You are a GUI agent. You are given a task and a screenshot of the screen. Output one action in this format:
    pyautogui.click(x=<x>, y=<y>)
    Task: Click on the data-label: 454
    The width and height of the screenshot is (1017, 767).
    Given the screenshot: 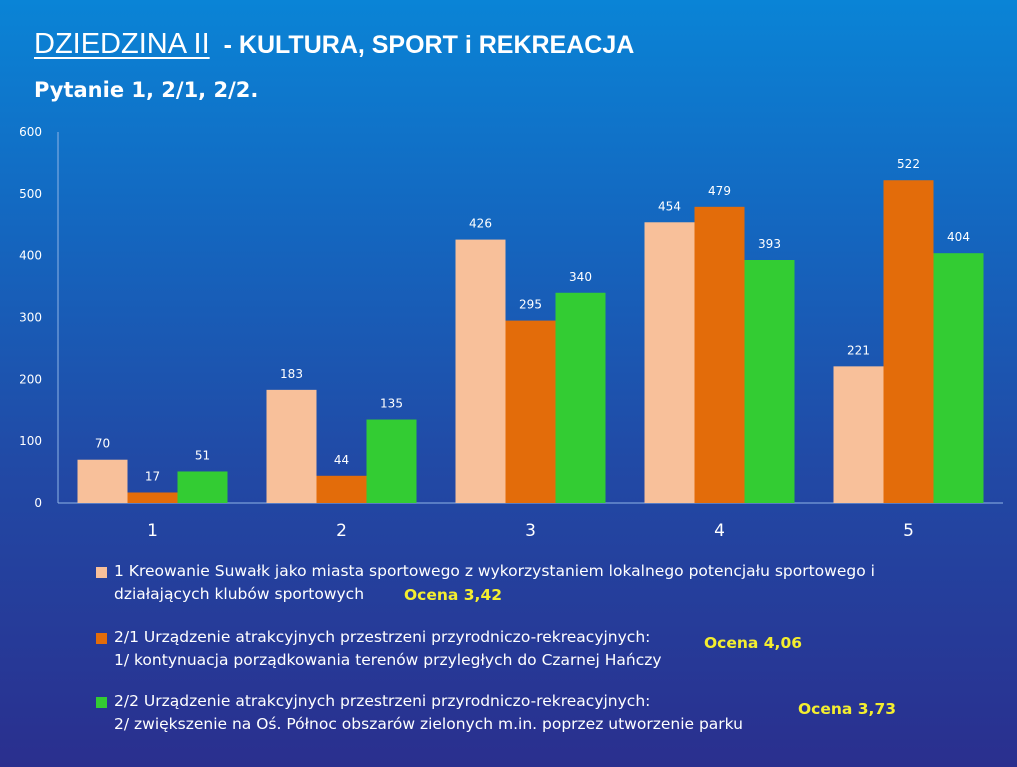 What is the action you would take?
    pyautogui.click(x=669, y=206)
    